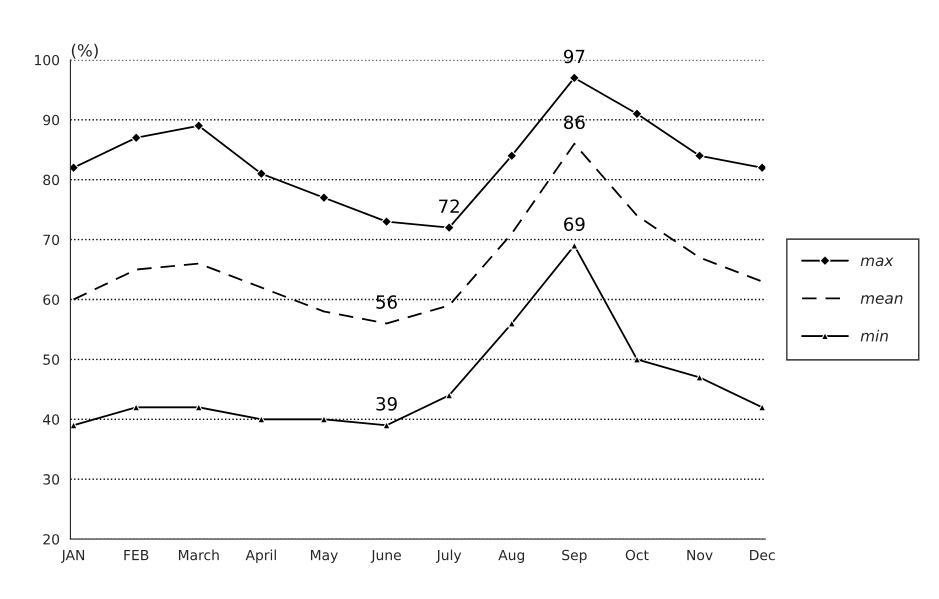  Describe the element at coordinates (762, 555) in the screenshot. I see `x-tick-label: Dec` at that location.